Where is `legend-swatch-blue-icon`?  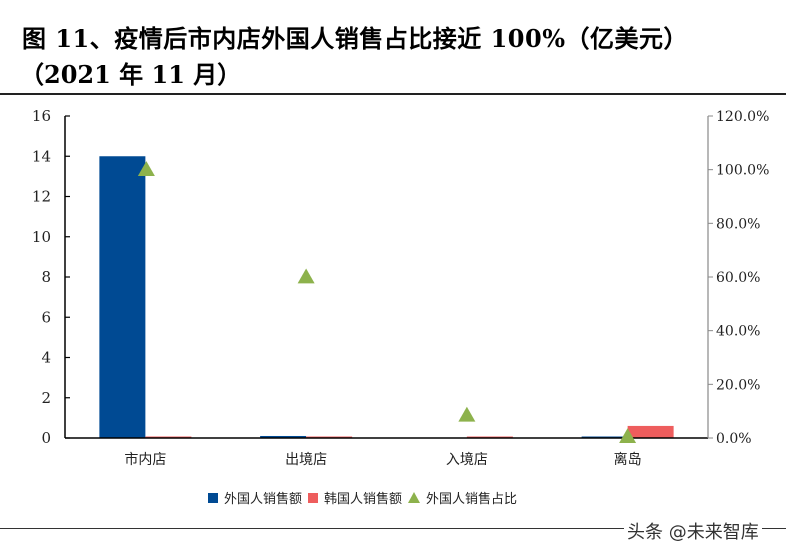 legend-swatch-blue-icon is located at coordinates (213, 497).